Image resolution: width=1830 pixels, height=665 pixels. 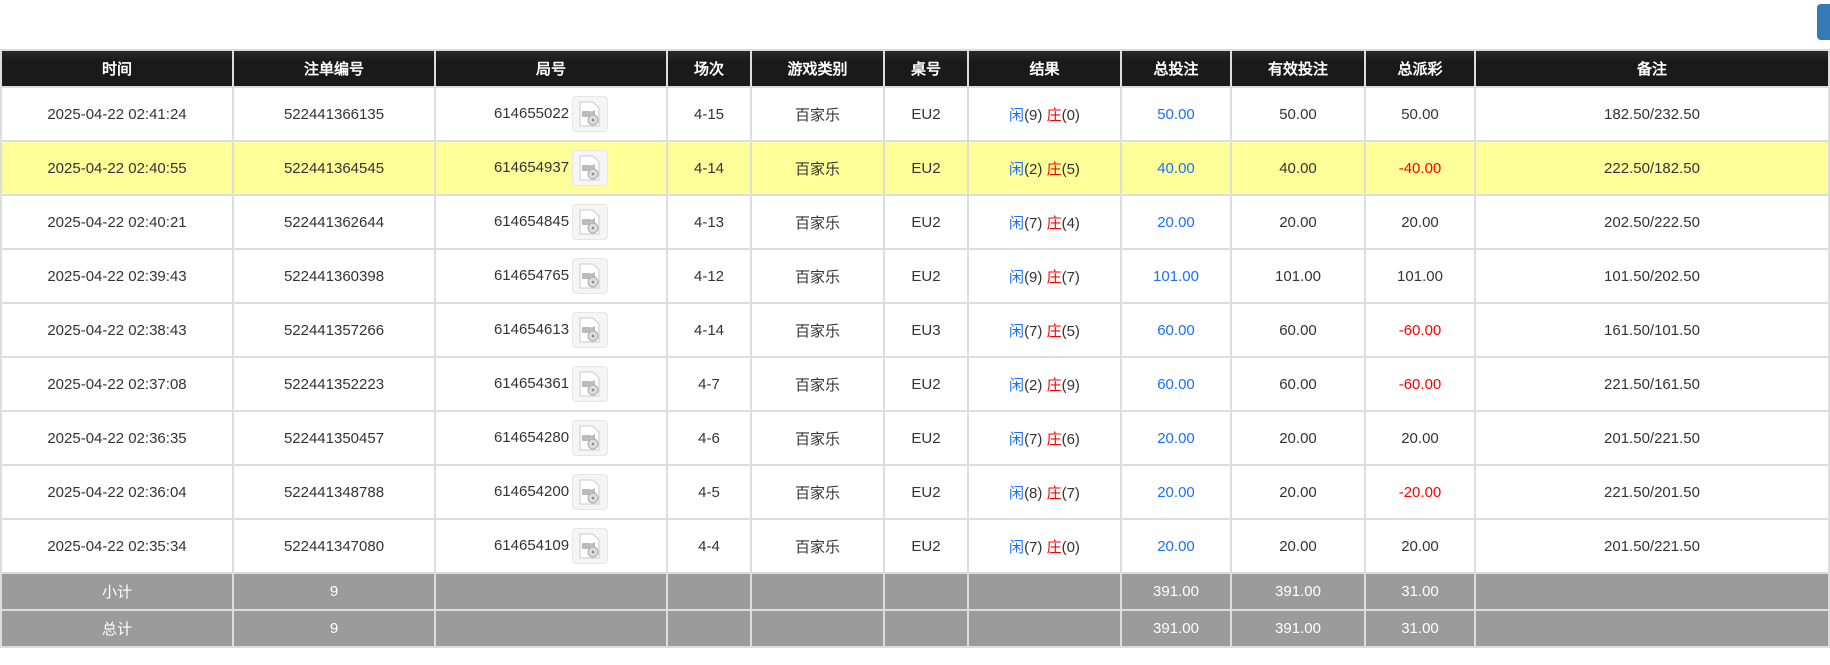 I want to click on column-header-payout: 总派彩, so click(x=1420, y=68).